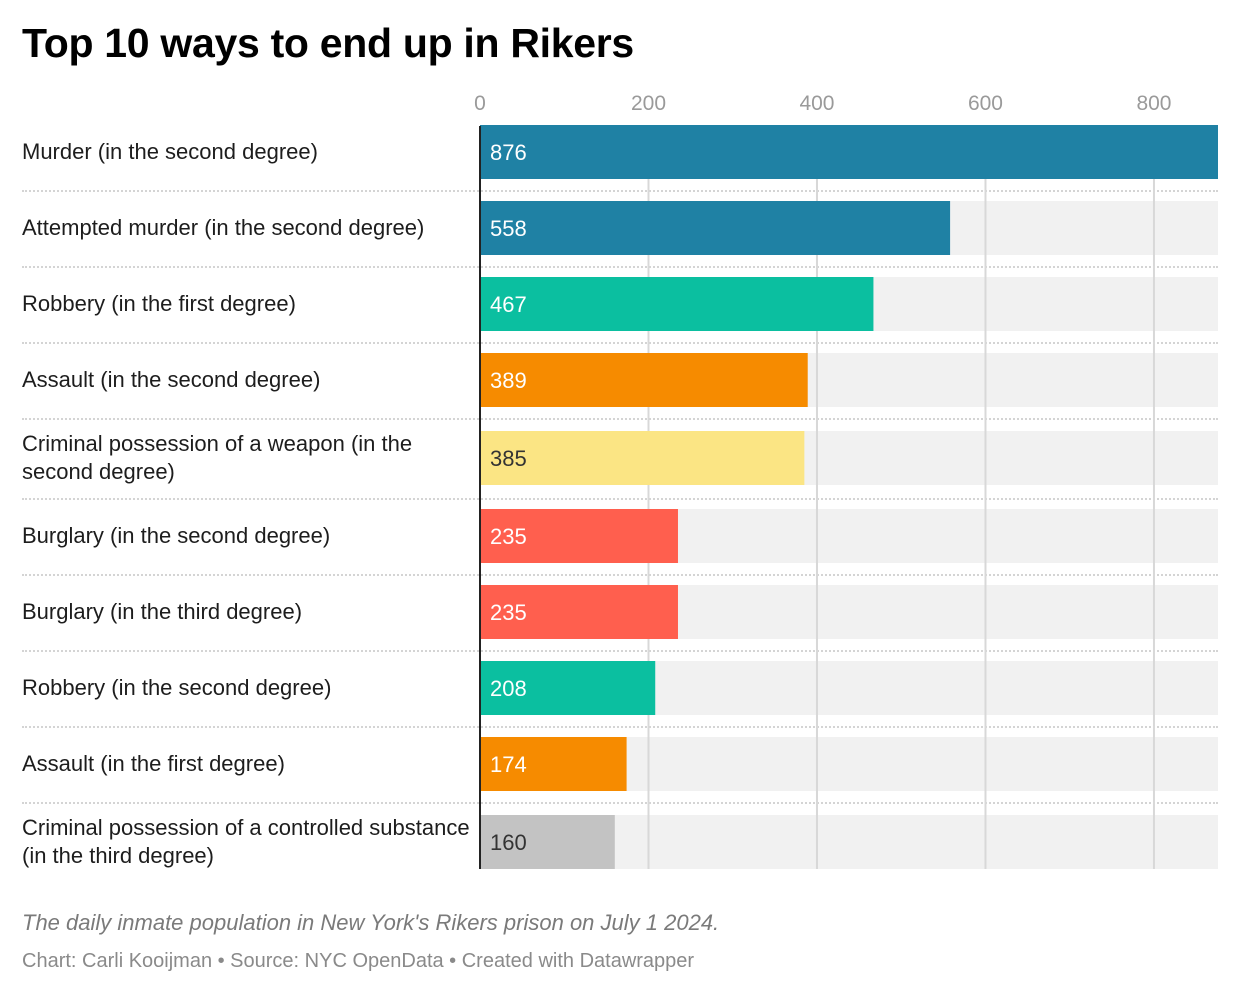 This screenshot has height=996, width=1240. I want to click on x-tick-label: 0, so click(480, 103).